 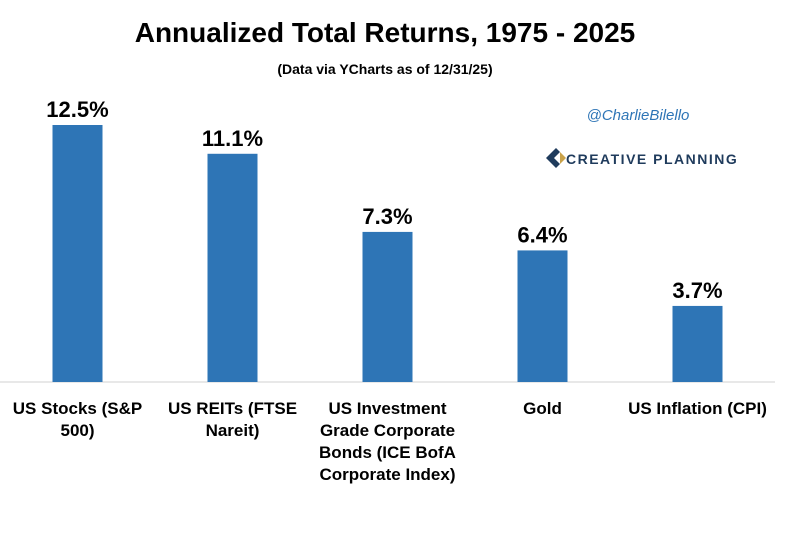 I want to click on data-label: 11.1%, so click(x=232, y=138).